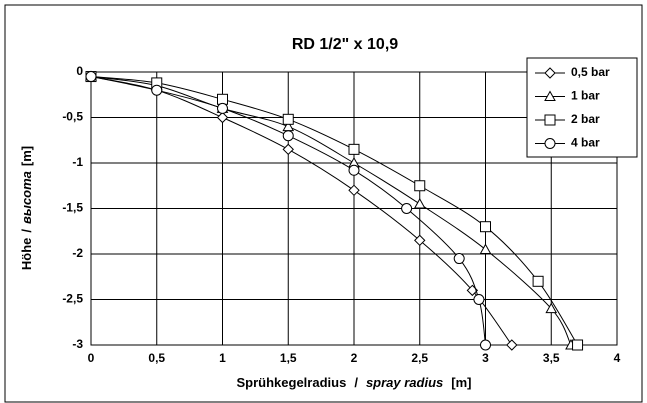 This screenshot has width=647, height=403. I want to click on x-axis-label-part: Sprühkegelradius, so click(292, 382).